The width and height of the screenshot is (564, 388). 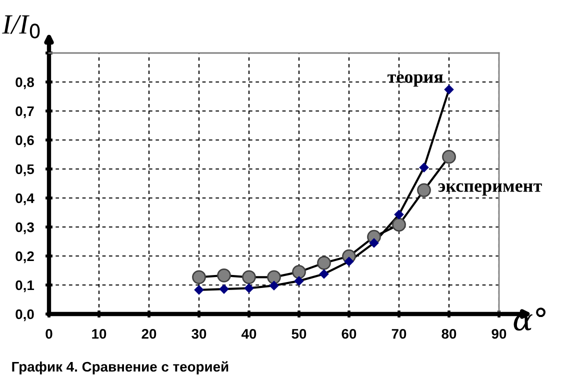 I want to click on x-tick-label: 50, so click(x=299, y=333).